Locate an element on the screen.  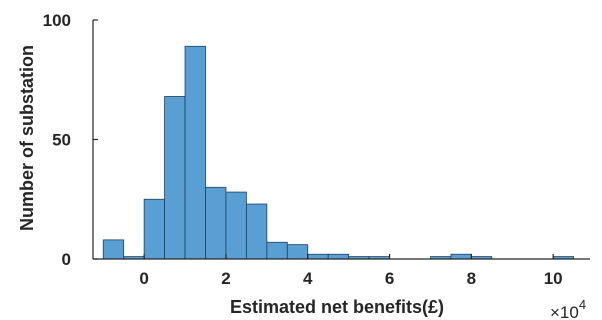
y-axis-label: Number of substation is located at coordinates (27, 138).